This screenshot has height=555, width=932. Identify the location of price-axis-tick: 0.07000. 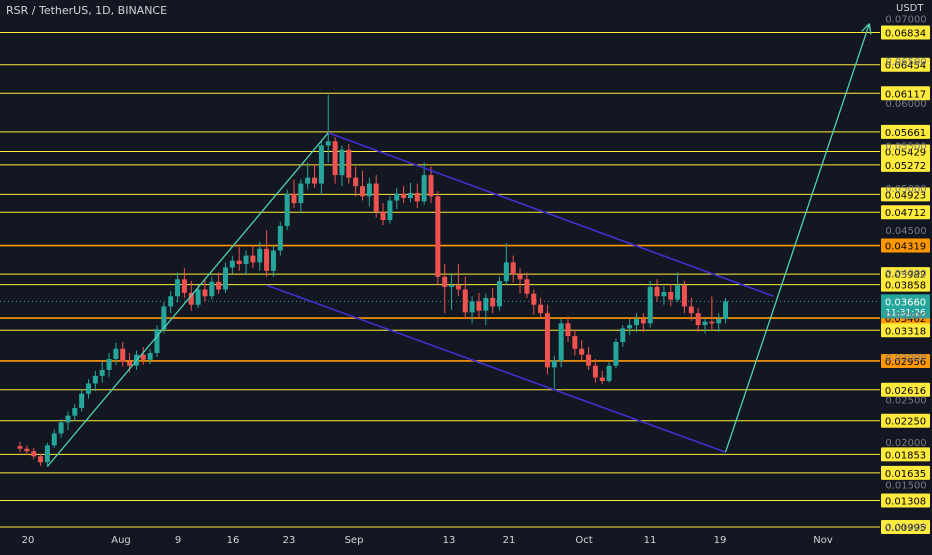
(905, 19).